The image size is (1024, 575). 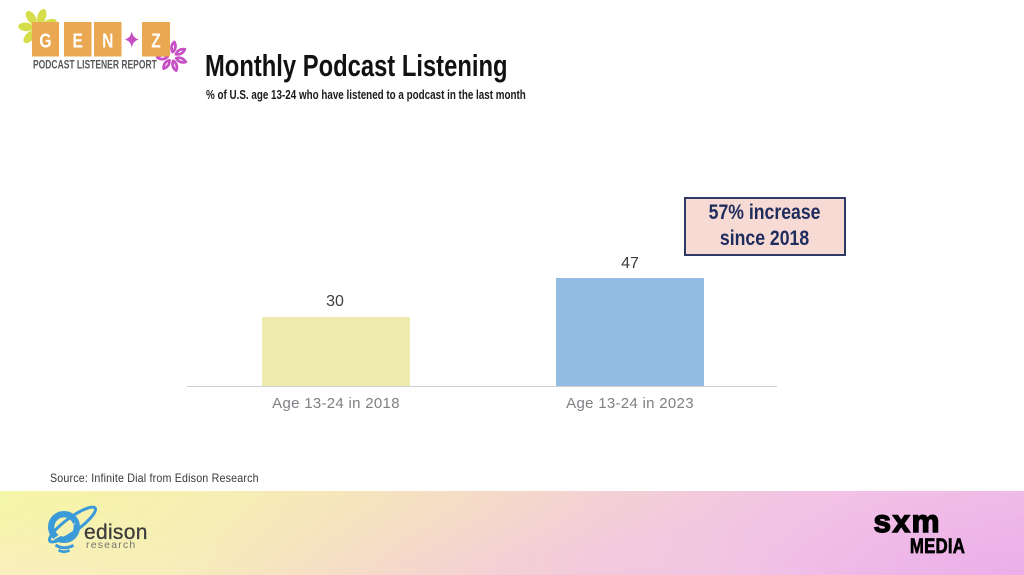 I want to click on svg-text: N, so click(x=107, y=40).